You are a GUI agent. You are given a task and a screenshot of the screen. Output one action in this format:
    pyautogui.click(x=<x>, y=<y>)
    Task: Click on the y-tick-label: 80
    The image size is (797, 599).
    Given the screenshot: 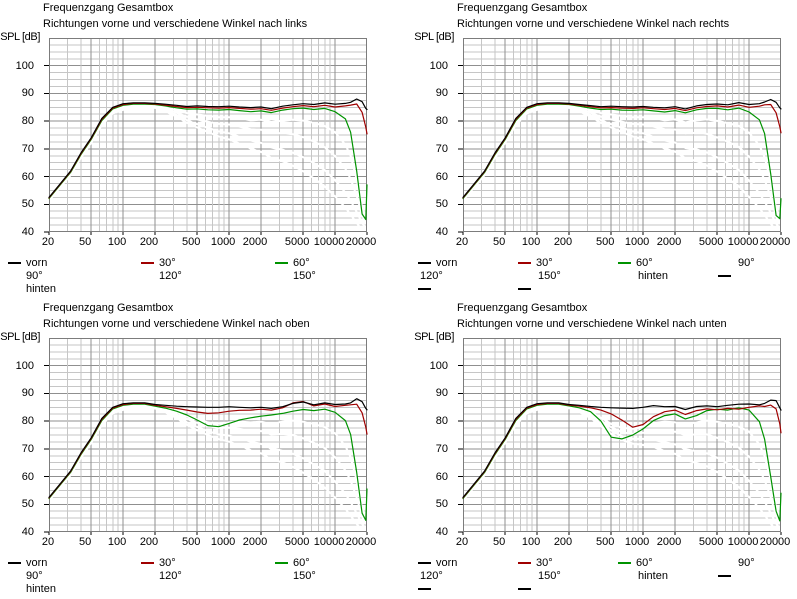 What is the action you would take?
    pyautogui.click(x=27, y=121)
    